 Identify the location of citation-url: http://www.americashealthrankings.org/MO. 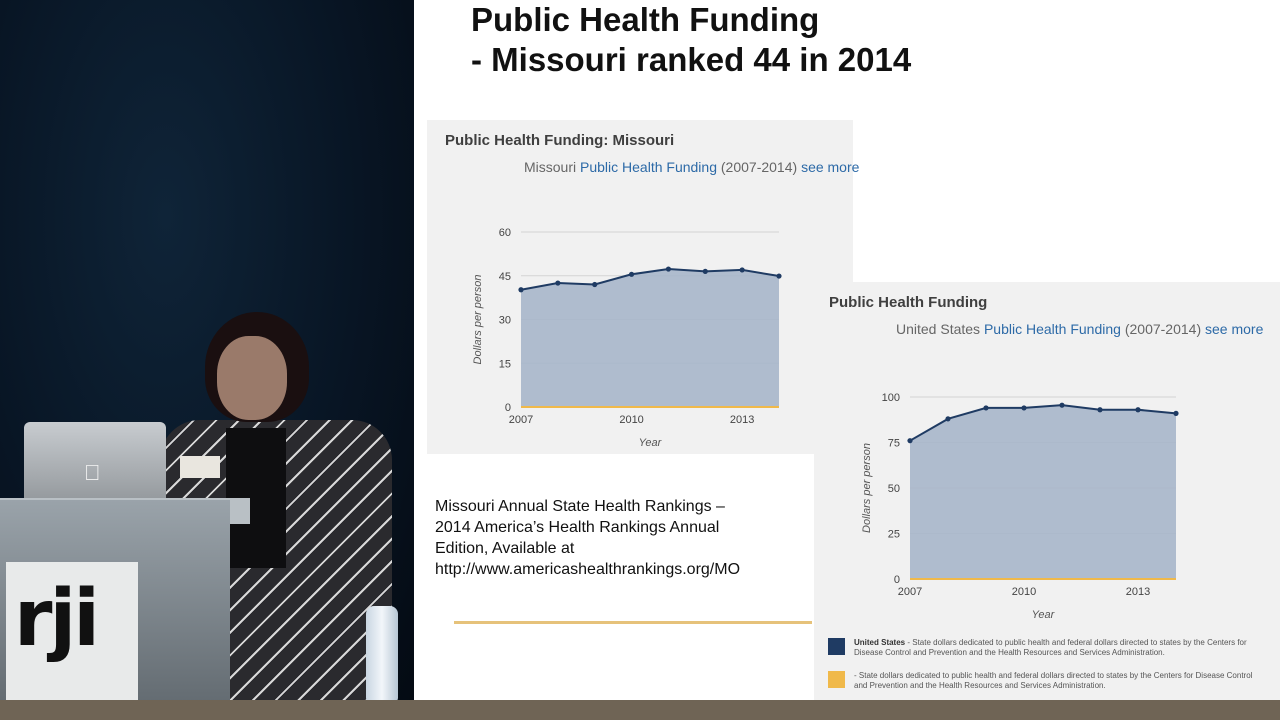
(588, 569).